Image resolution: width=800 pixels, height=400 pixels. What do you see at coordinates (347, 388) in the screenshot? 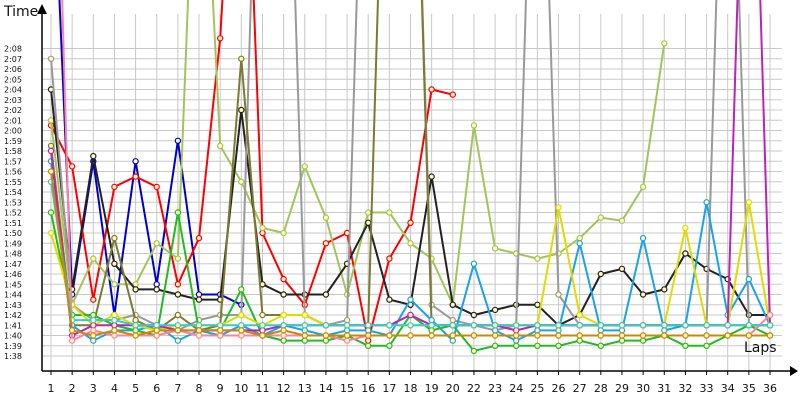
I see `x-tick-label: 15` at bounding box center [347, 388].